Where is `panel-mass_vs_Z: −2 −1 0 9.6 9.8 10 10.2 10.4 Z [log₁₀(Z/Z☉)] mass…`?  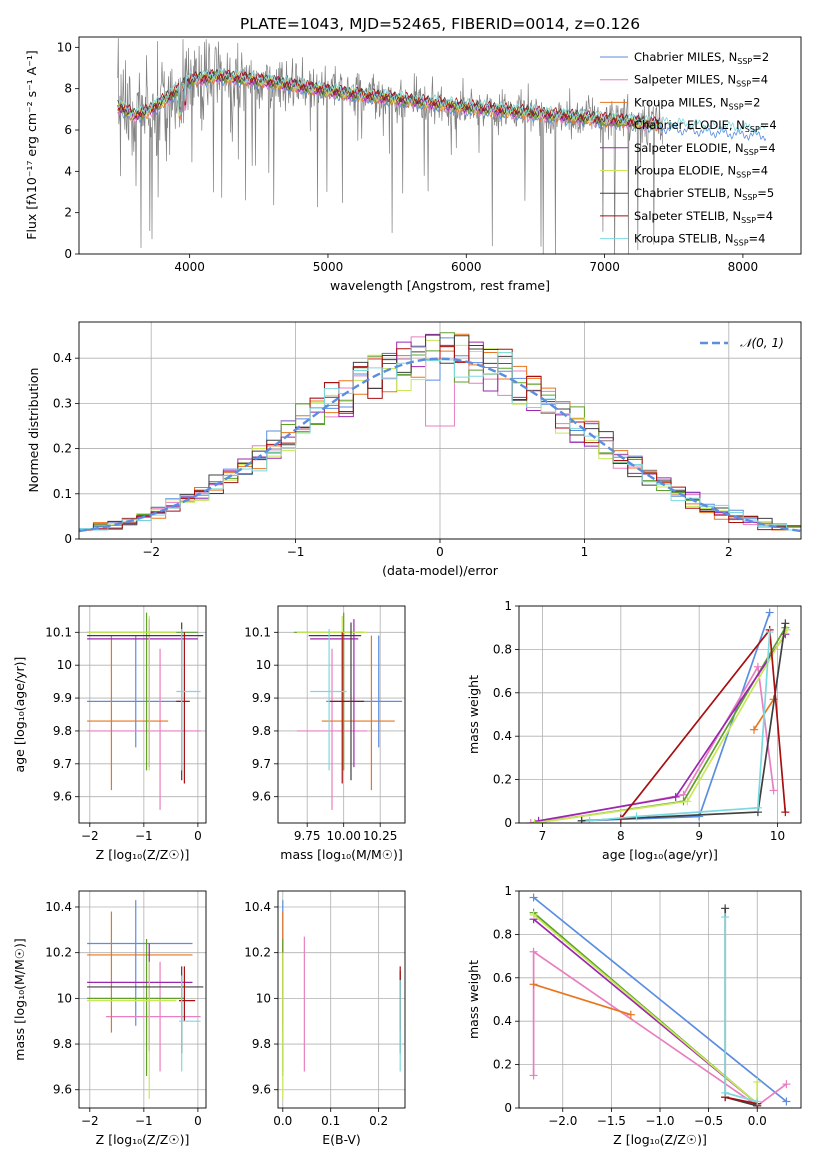
panel-mass_vs_Z: −2 −1 0 9.6 9.8 10 10.2 10.4 Z [log₁₀(Z/Z☉)] mass… is located at coordinates (109, 1018).